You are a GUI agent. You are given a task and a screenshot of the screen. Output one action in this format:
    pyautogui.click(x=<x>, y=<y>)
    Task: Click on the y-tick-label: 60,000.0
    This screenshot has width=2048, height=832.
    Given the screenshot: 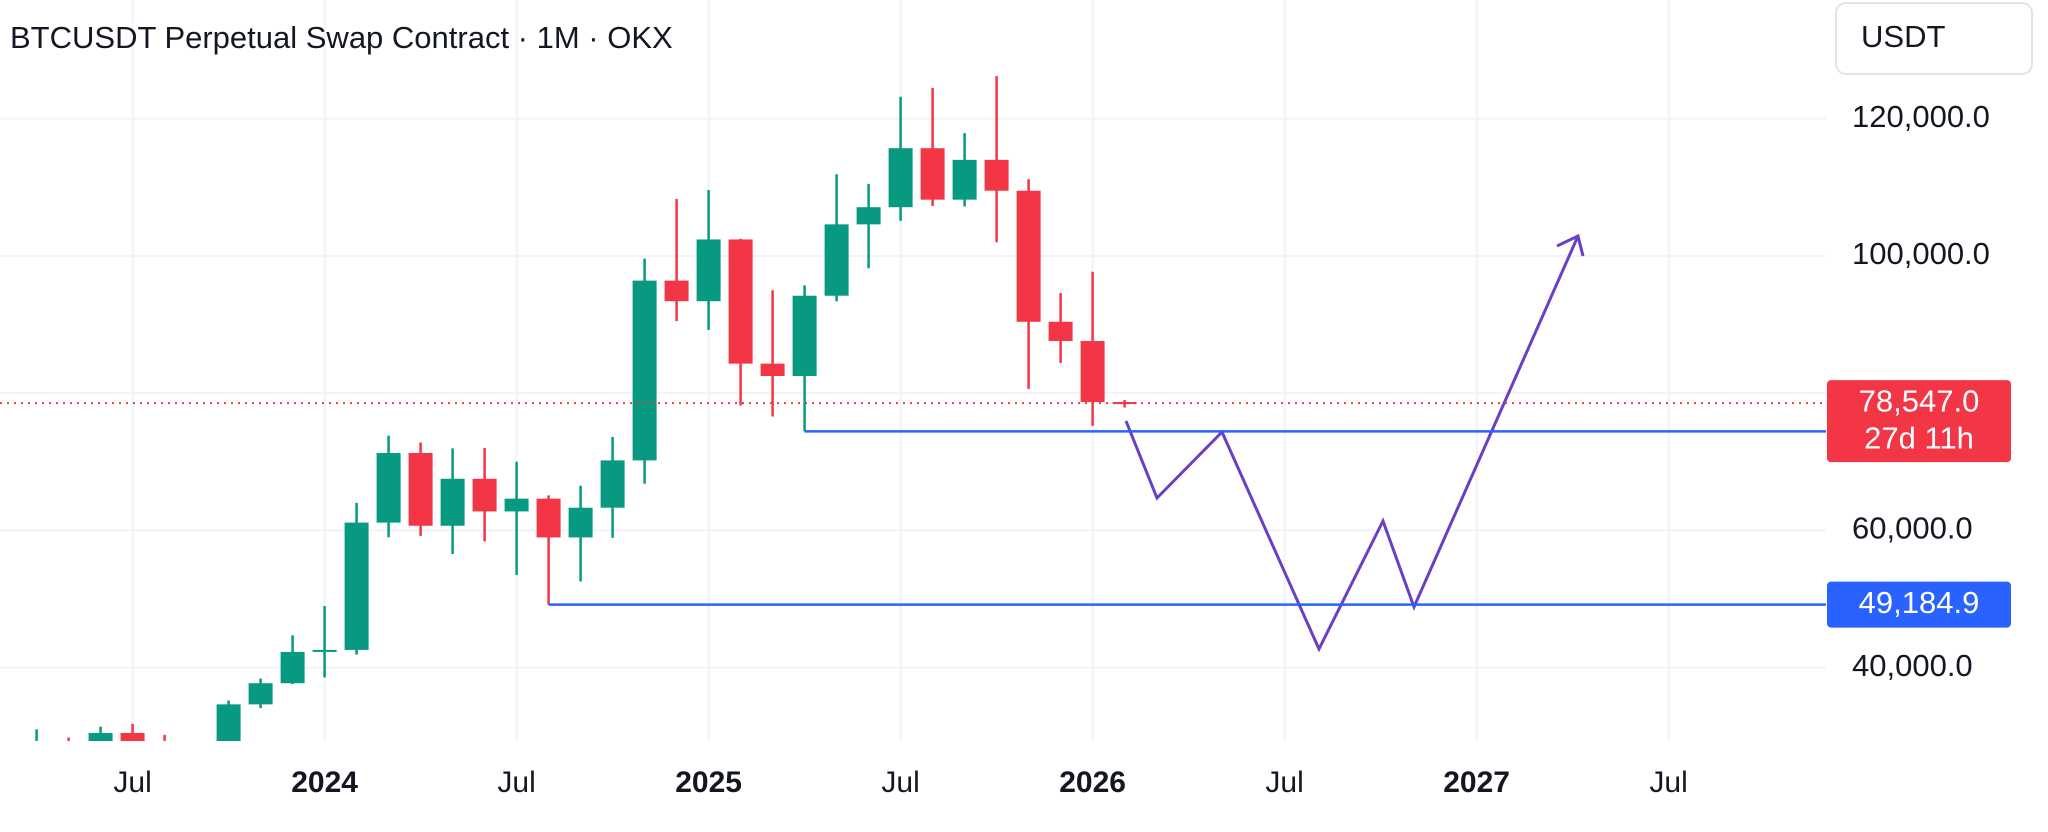 What is the action you would take?
    pyautogui.click(x=1912, y=528)
    